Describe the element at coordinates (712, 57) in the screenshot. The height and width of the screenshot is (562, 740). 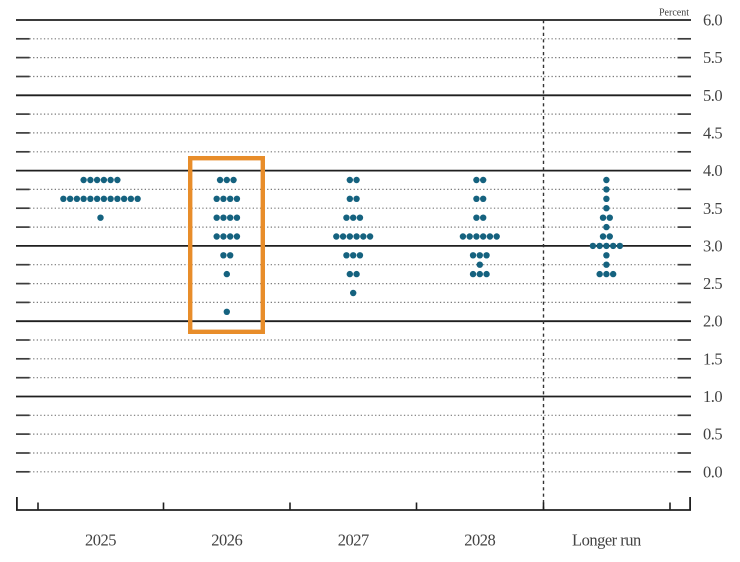
I see `svg-text: 5.5` at that location.